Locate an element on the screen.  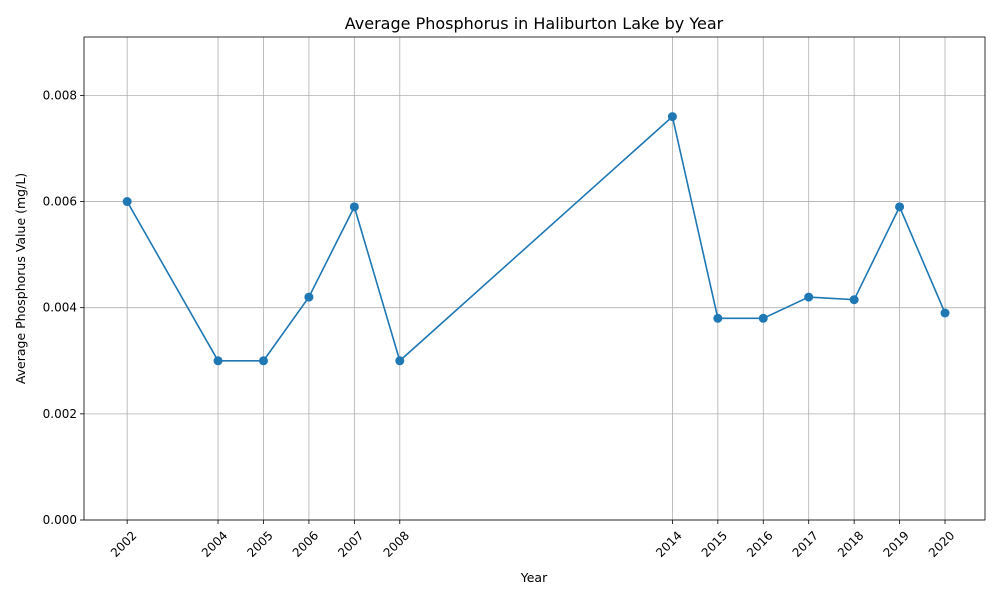
y-tick-label: 0.008 is located at coordinates (60, 95).